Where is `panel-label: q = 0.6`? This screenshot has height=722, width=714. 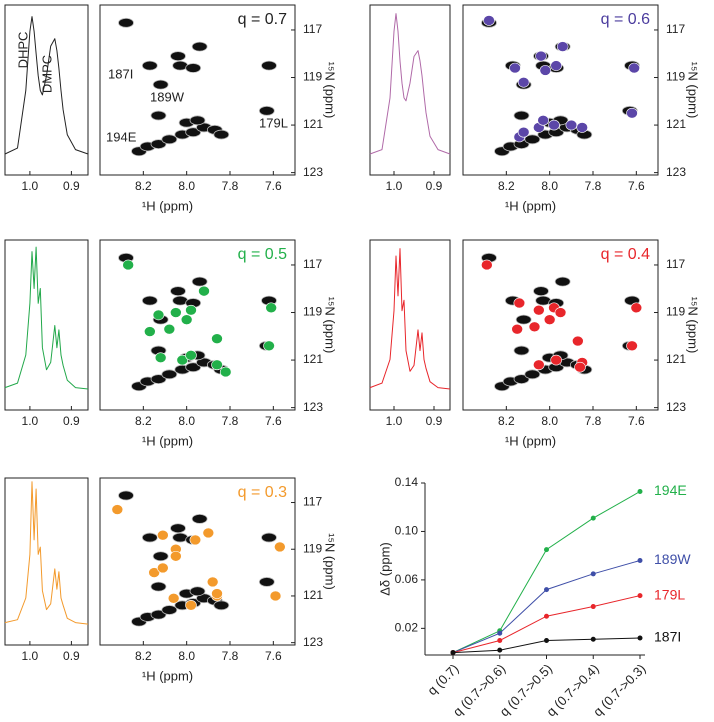
panel-label: q = 0.6 is located at coordinates (625, 19).